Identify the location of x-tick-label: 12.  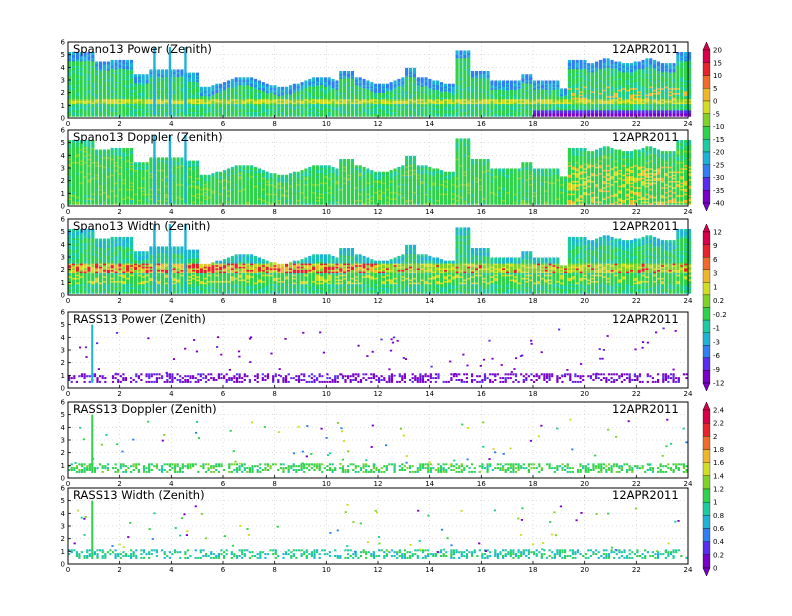
(378, 124).